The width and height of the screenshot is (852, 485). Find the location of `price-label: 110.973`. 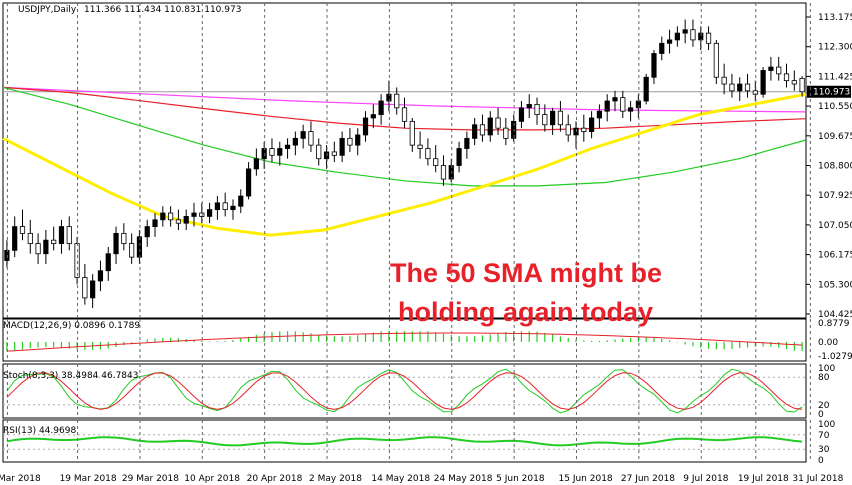

price-label: 110.973 is located at coordinates (831, 93).